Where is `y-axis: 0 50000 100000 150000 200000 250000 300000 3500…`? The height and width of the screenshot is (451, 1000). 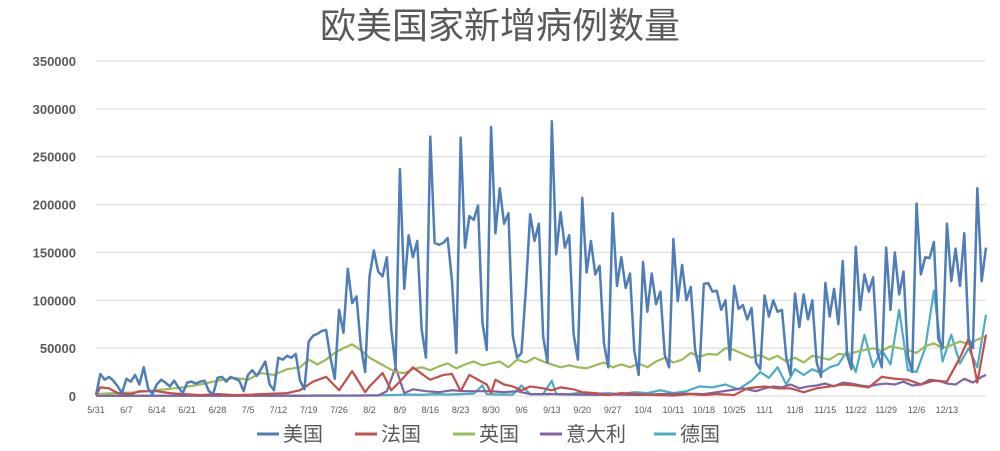 y-axis: 0 50000 100000 150000 200000 250000 300000 3500… is located at coordinates (54, 229).